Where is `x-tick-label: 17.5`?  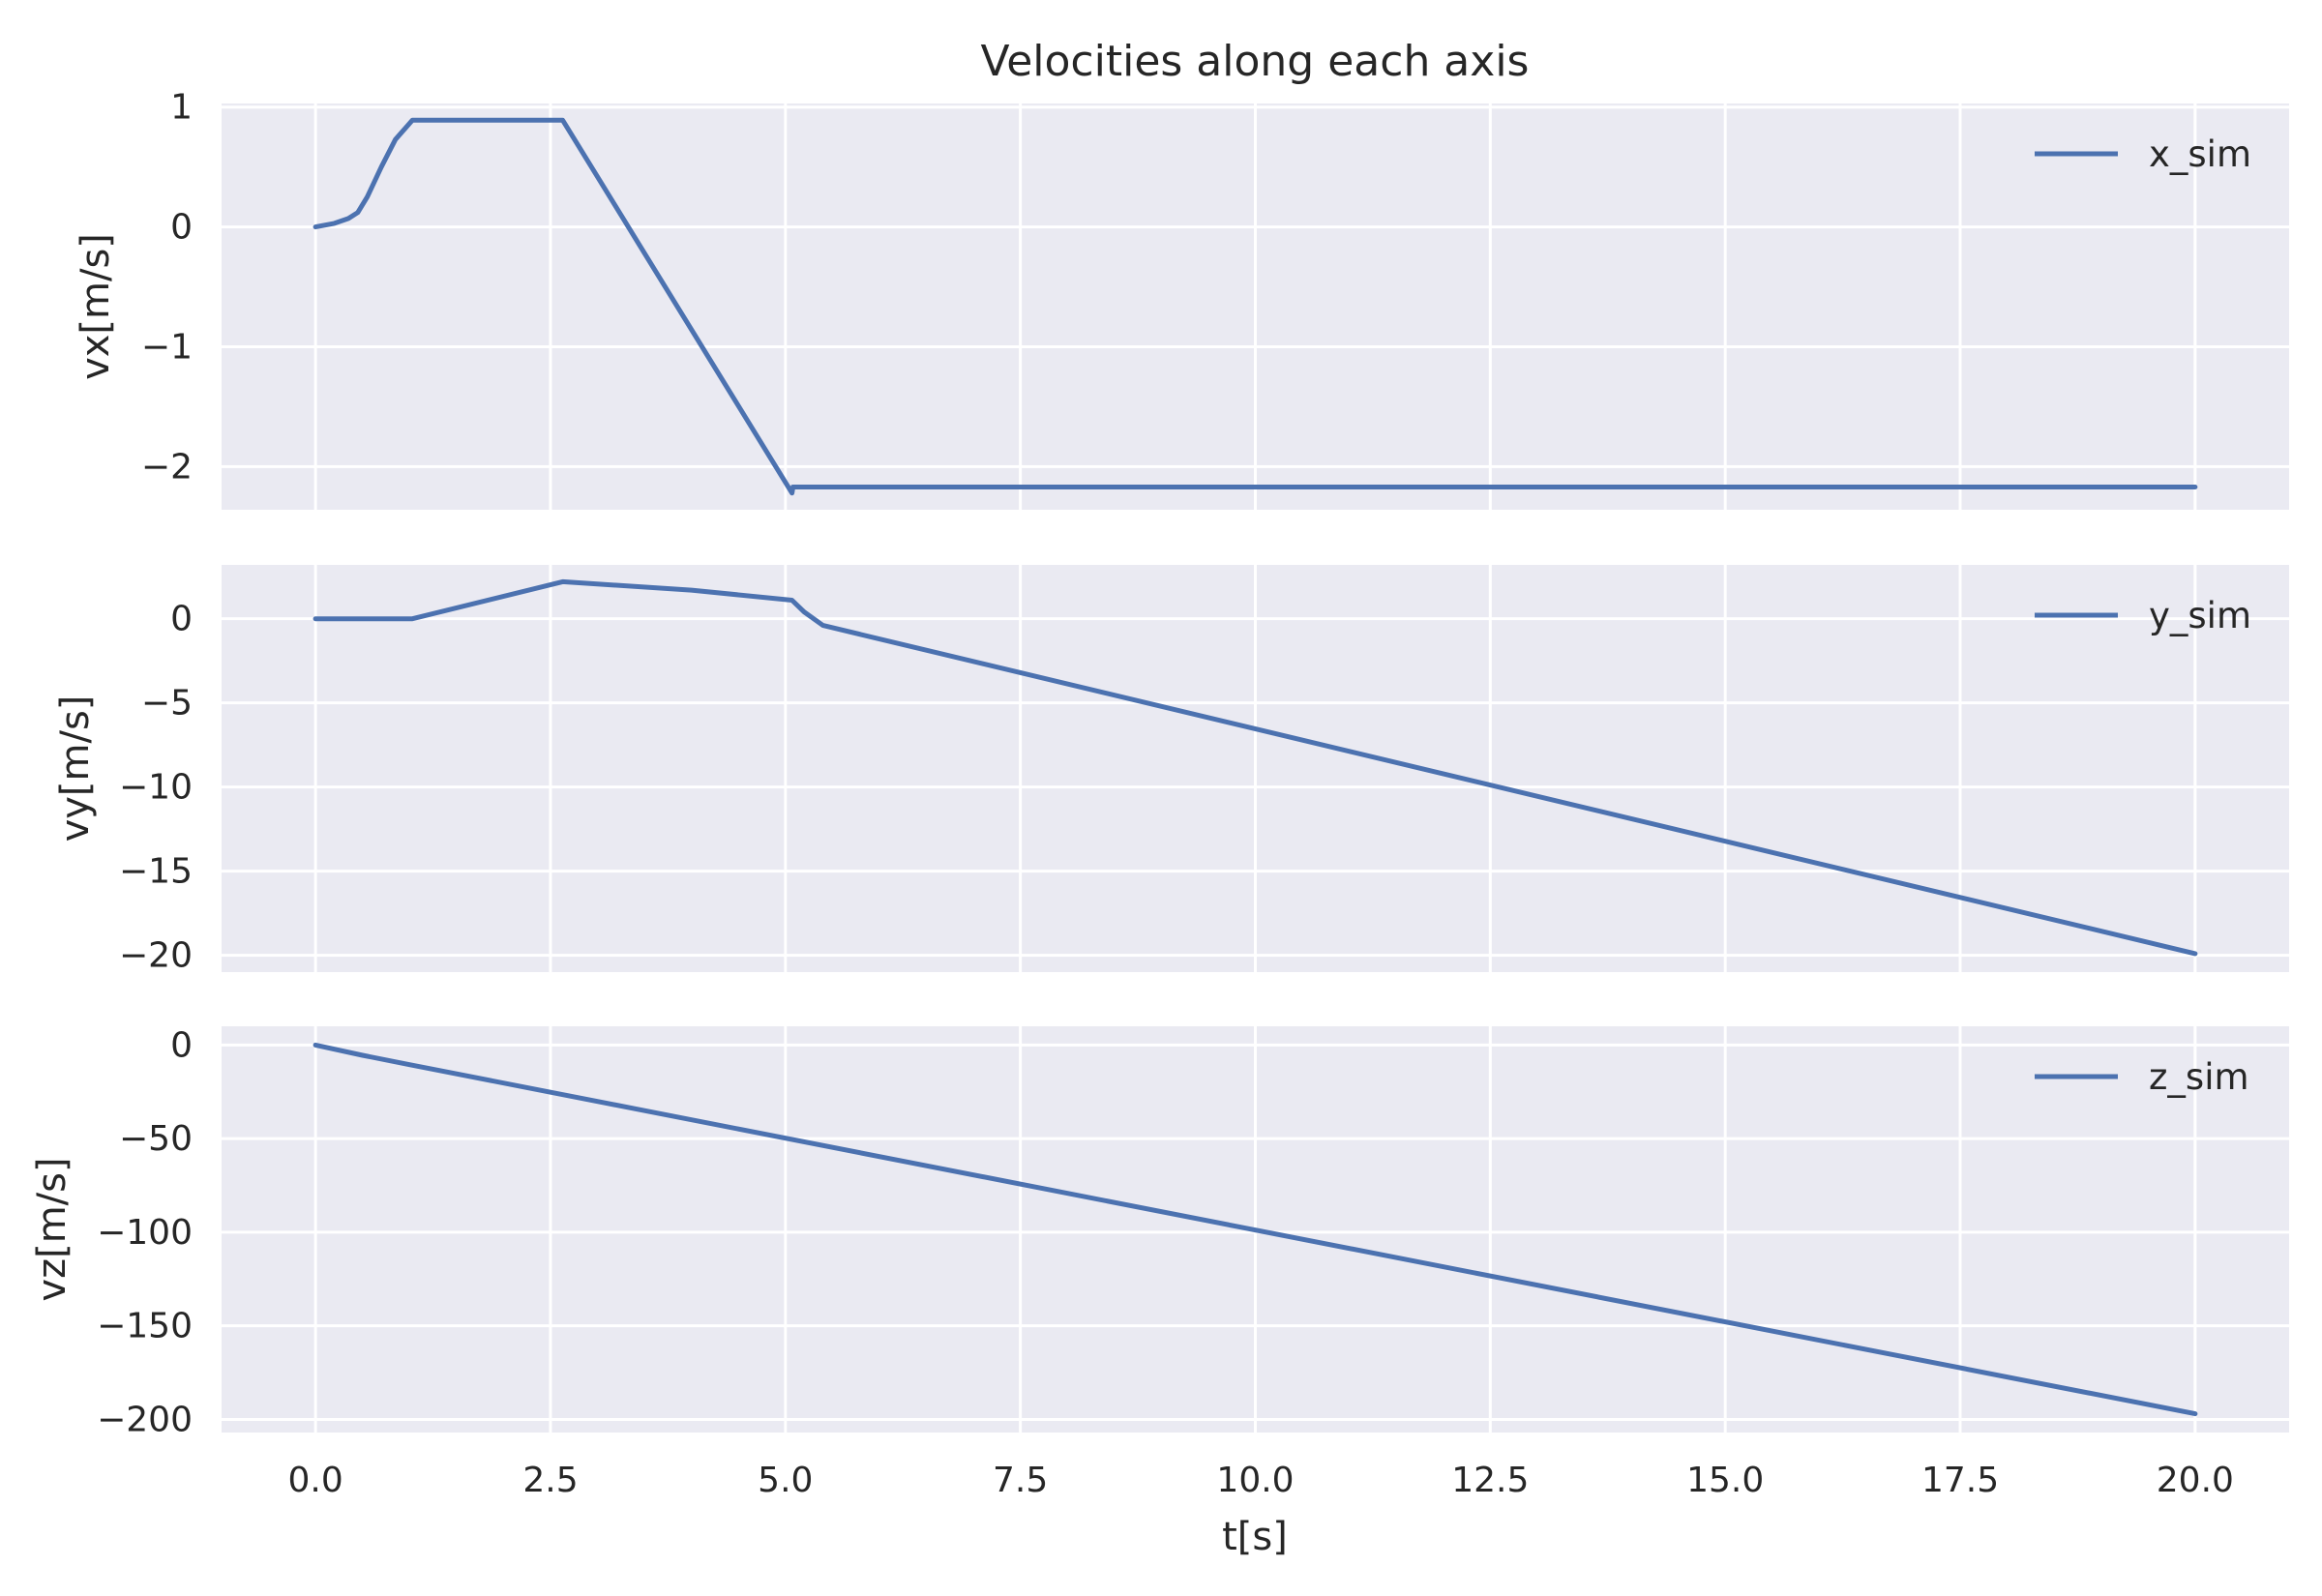 x-tick-label: 17.5 is located at coordinates (1960, 1480).